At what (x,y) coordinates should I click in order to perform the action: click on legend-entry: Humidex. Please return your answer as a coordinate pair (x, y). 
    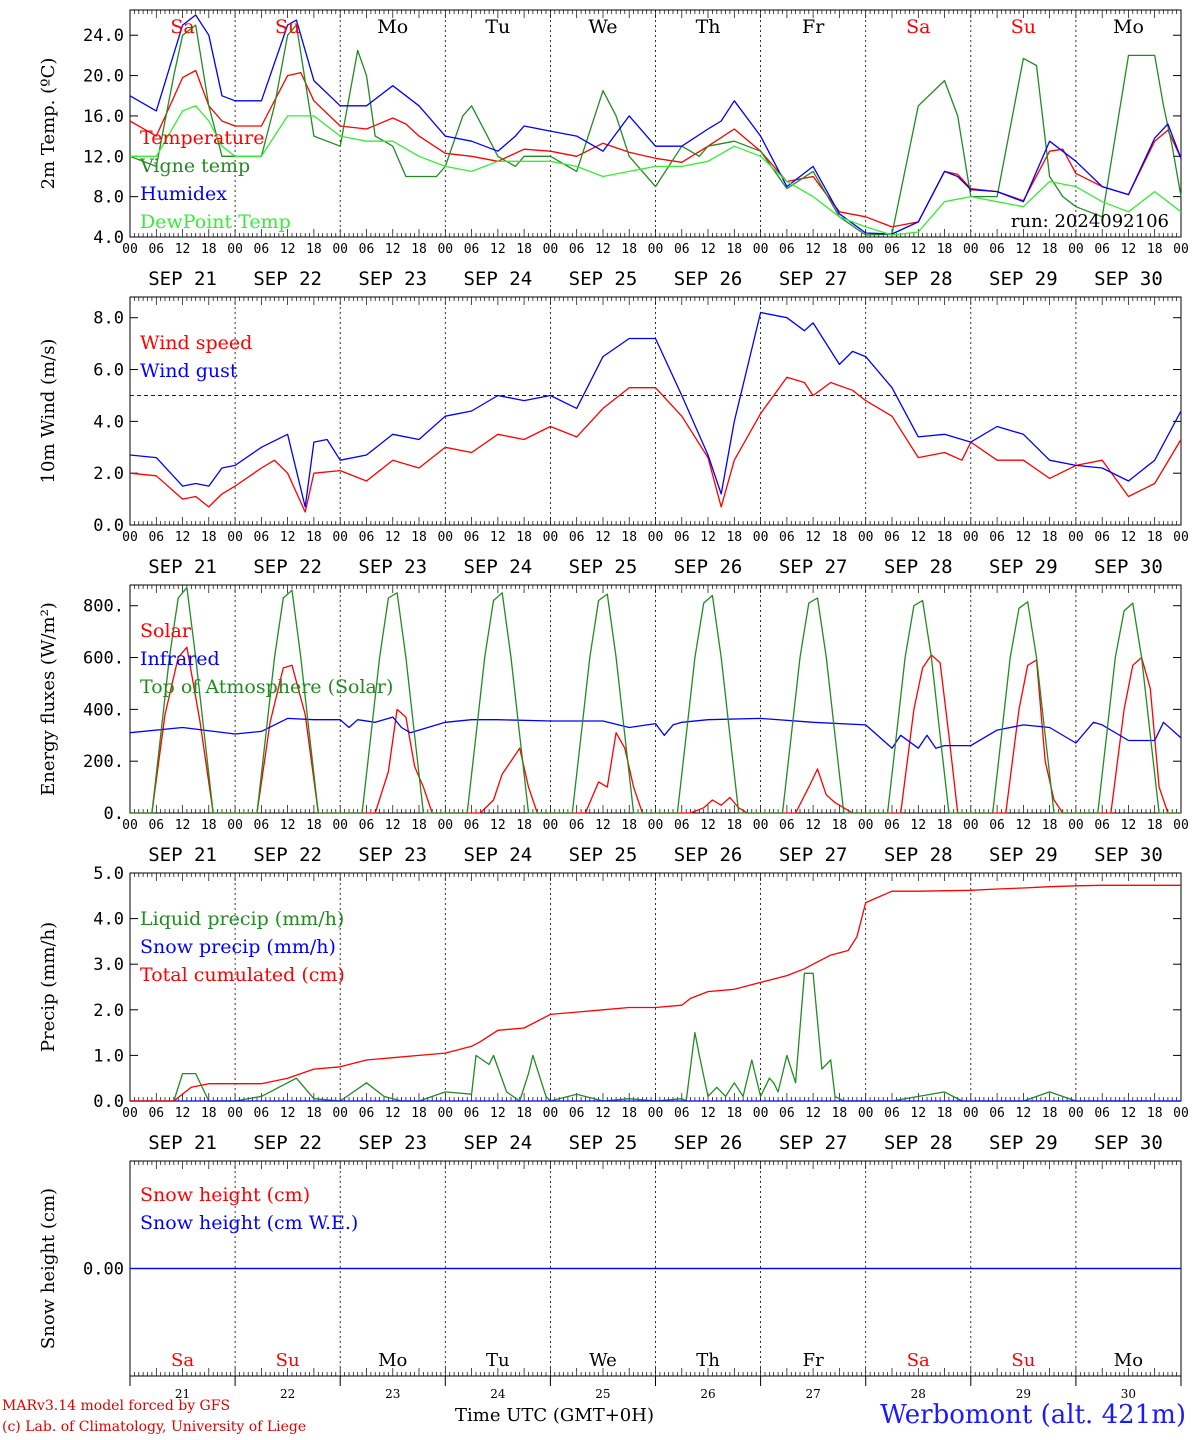
    Looking at the image, I should click on (183, 194).